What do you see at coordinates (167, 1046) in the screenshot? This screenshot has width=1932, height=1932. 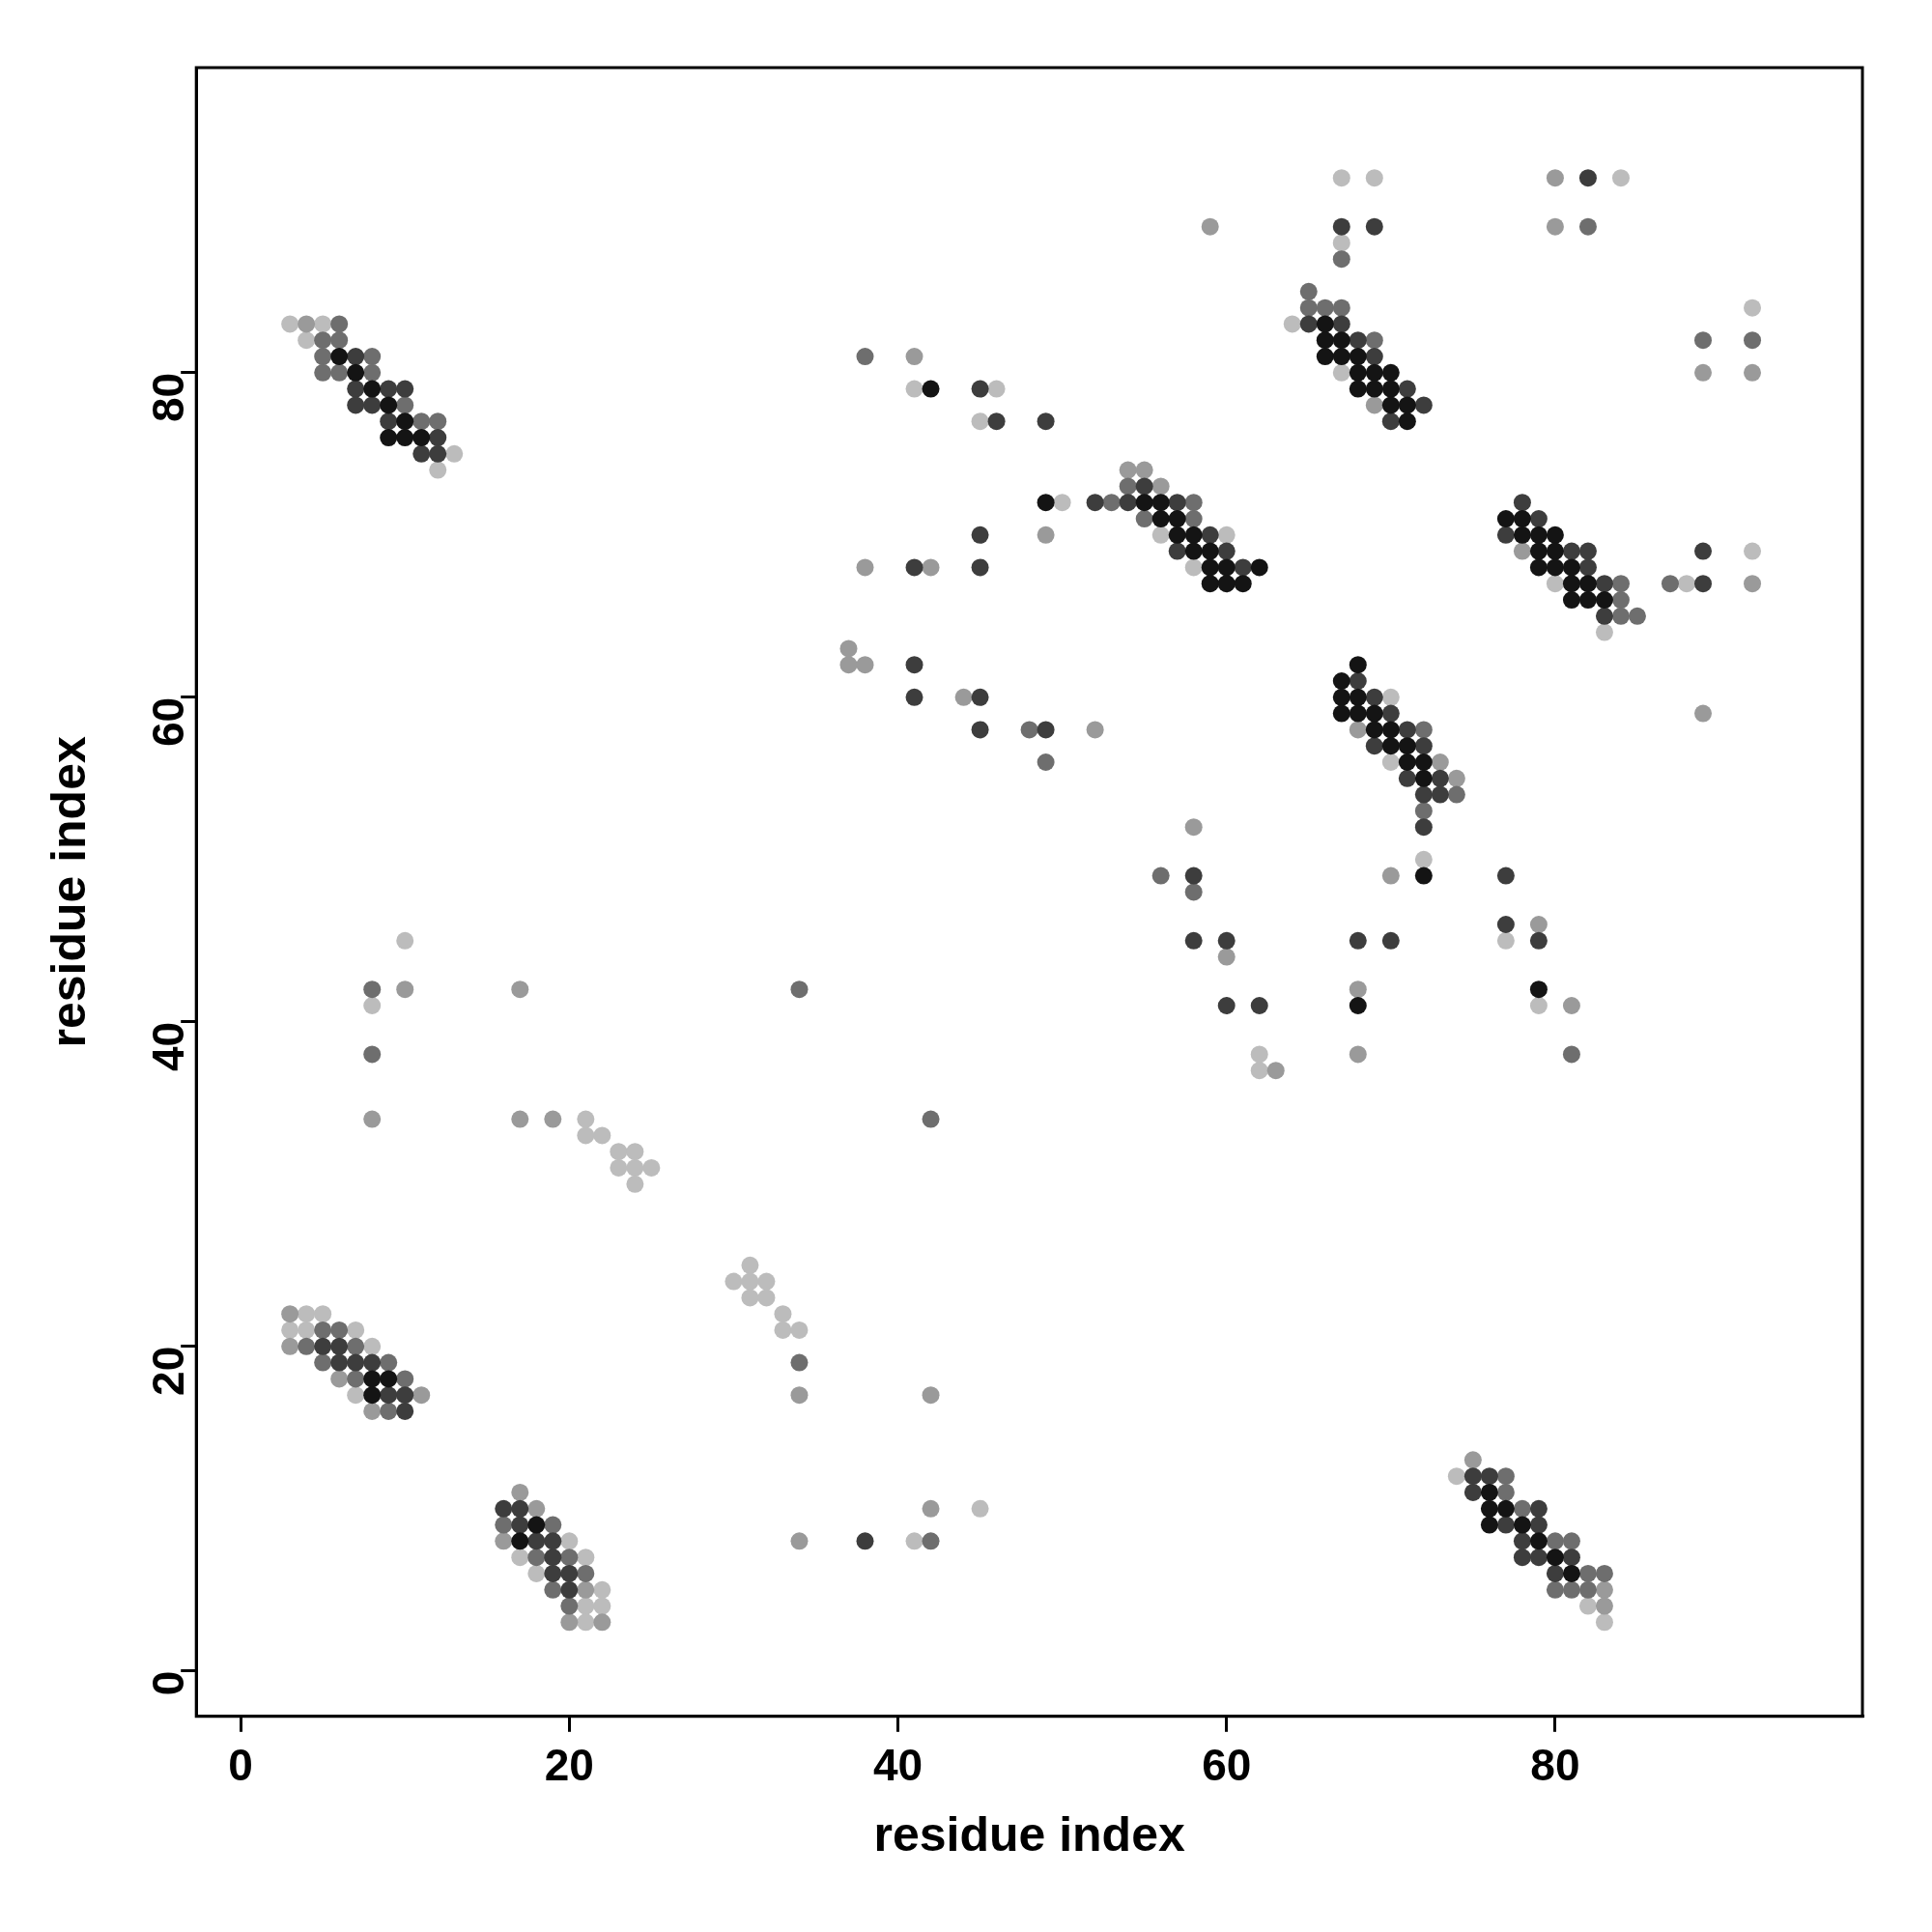 I see `y-tick-label: 40` at bounding box center [167, 1046].